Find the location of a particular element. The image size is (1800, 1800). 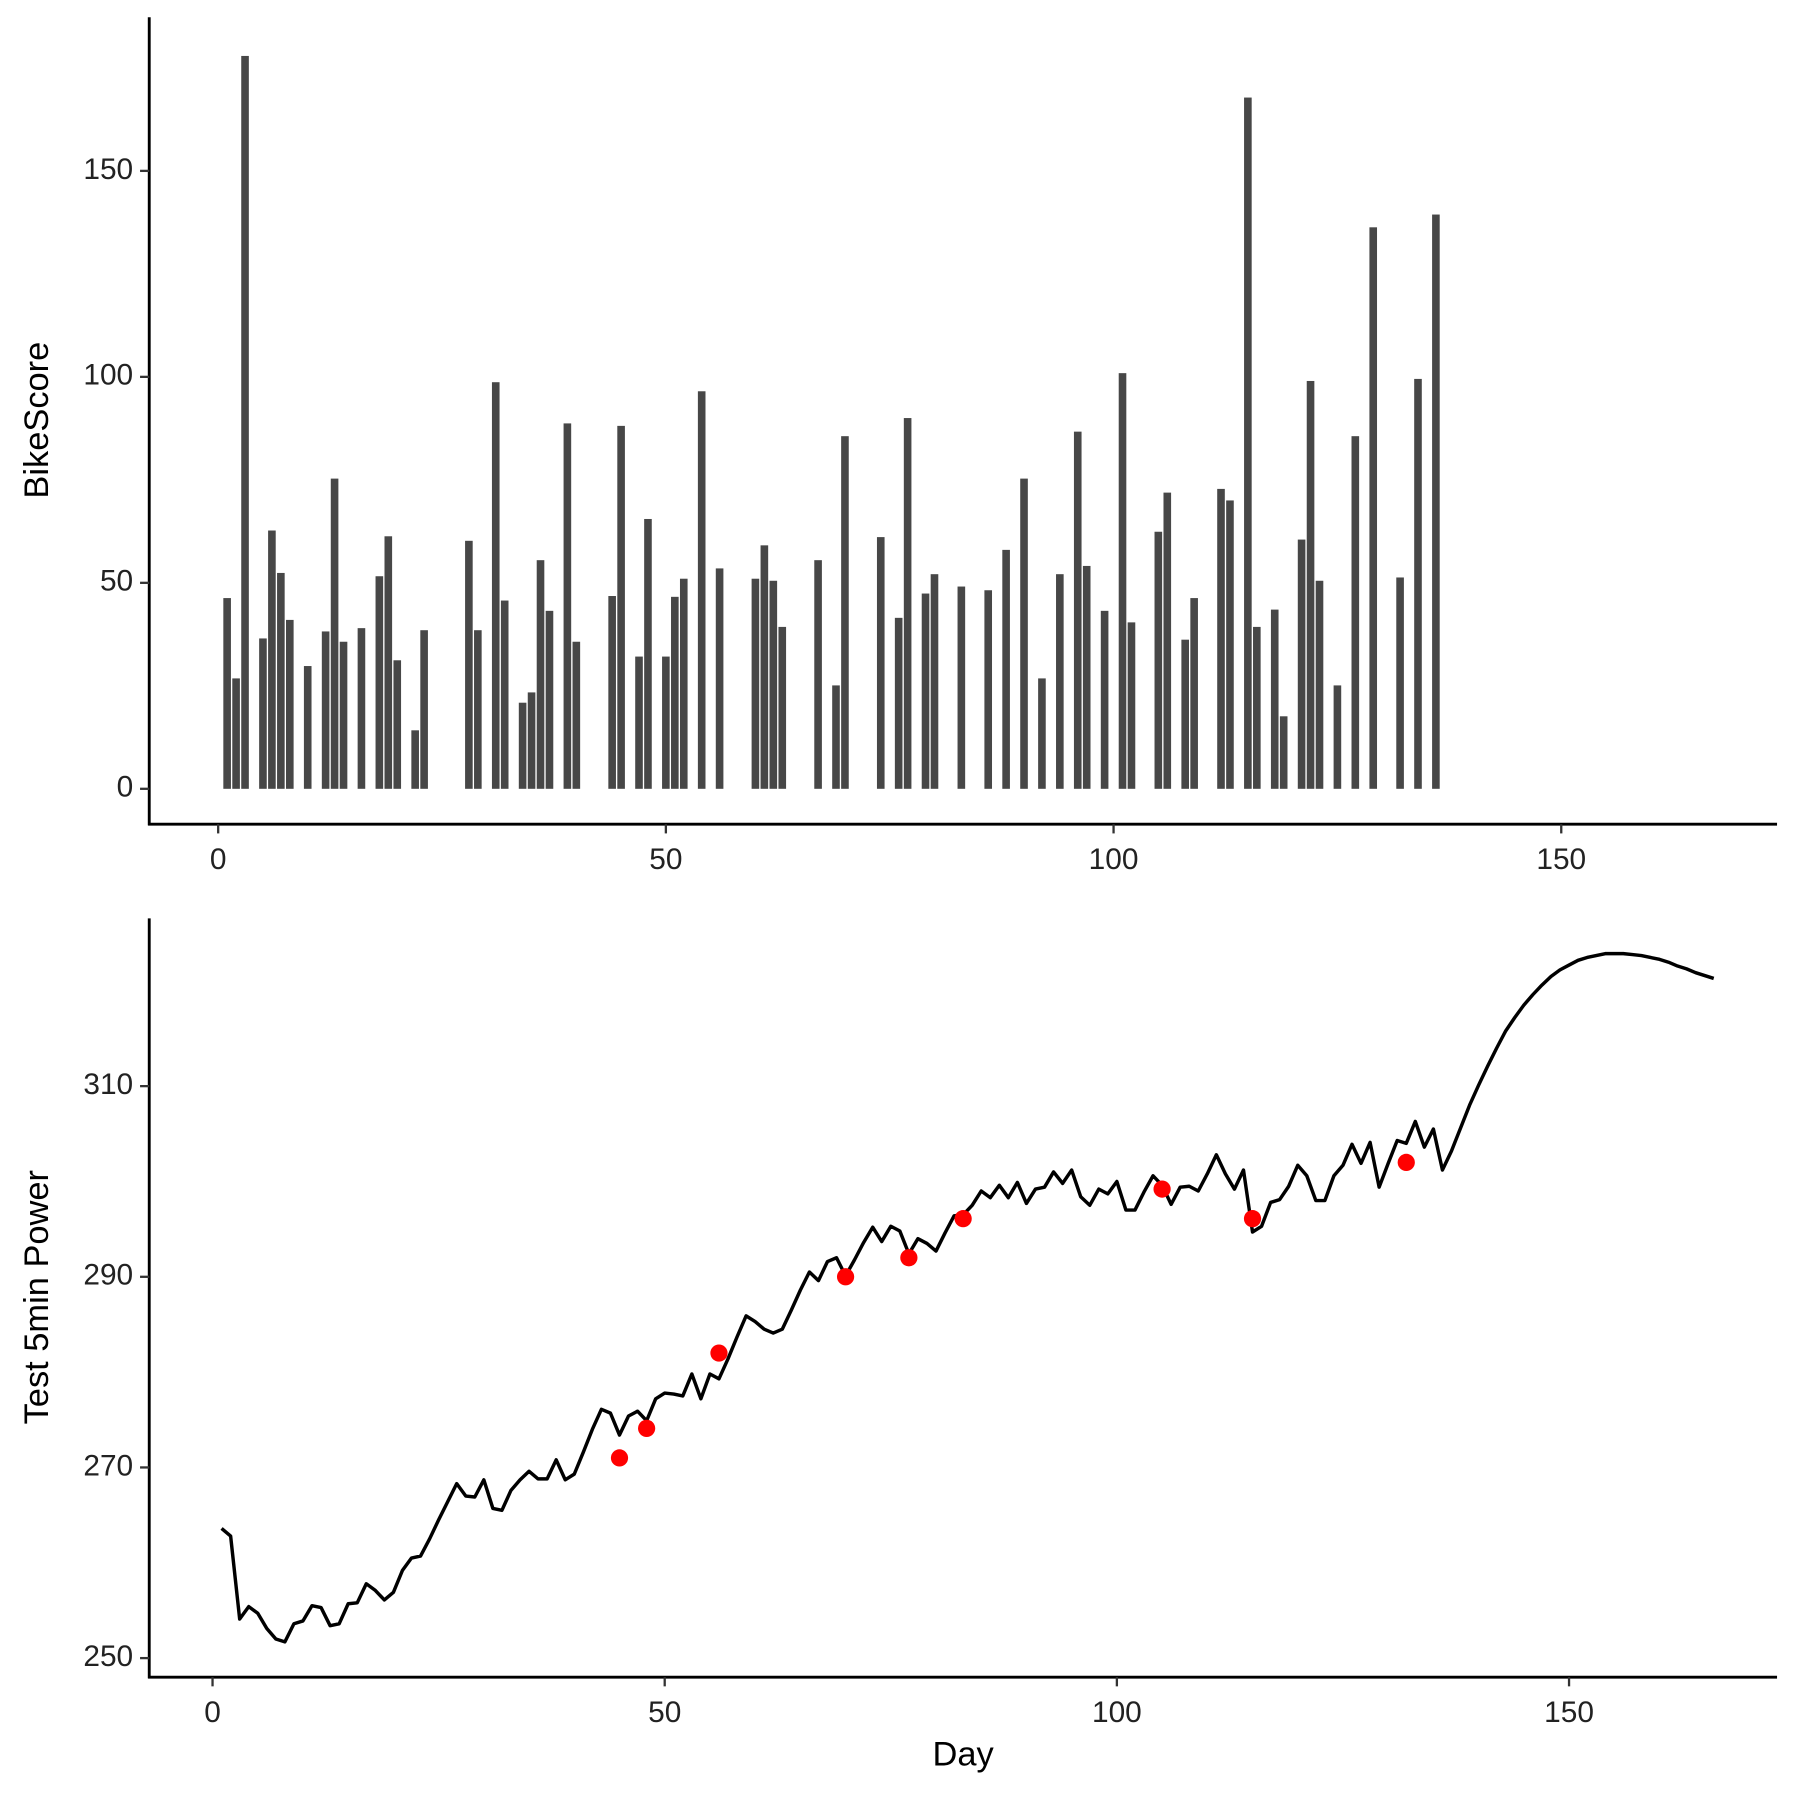

y-tick-label: 270 is located at coordinates (108, 1465).